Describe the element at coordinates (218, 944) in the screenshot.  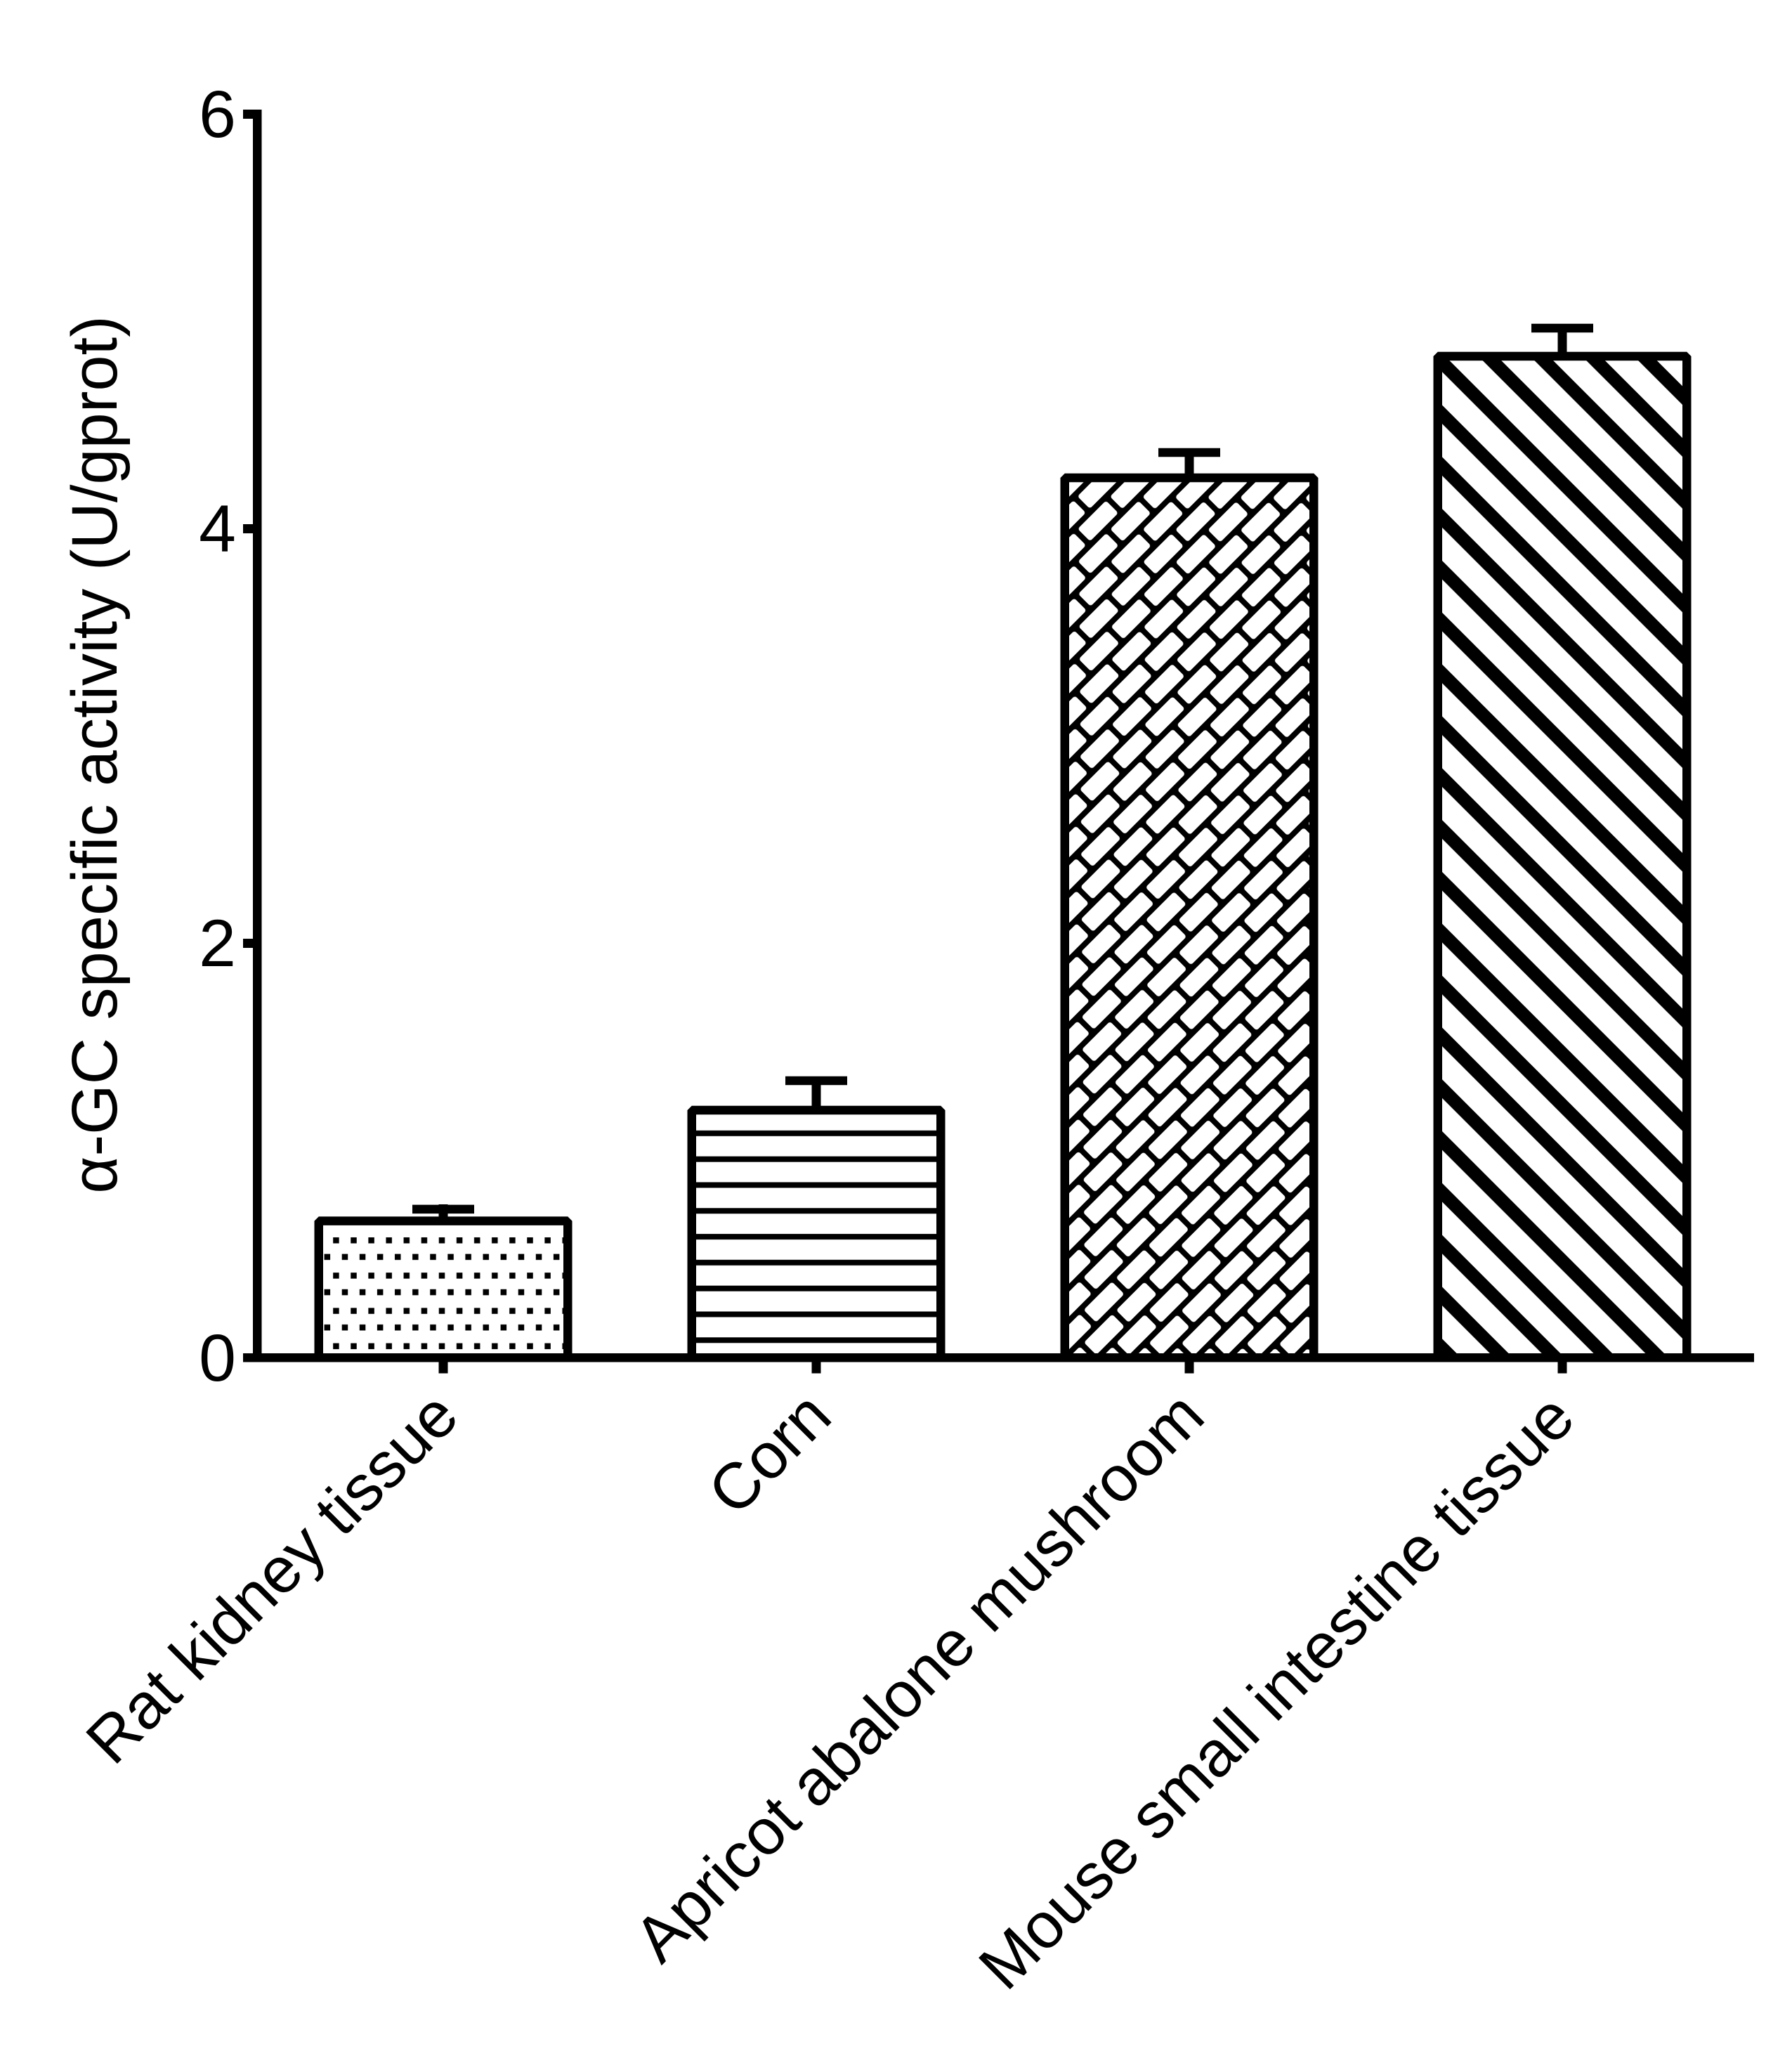
I see `svg-text: 2` at that location.